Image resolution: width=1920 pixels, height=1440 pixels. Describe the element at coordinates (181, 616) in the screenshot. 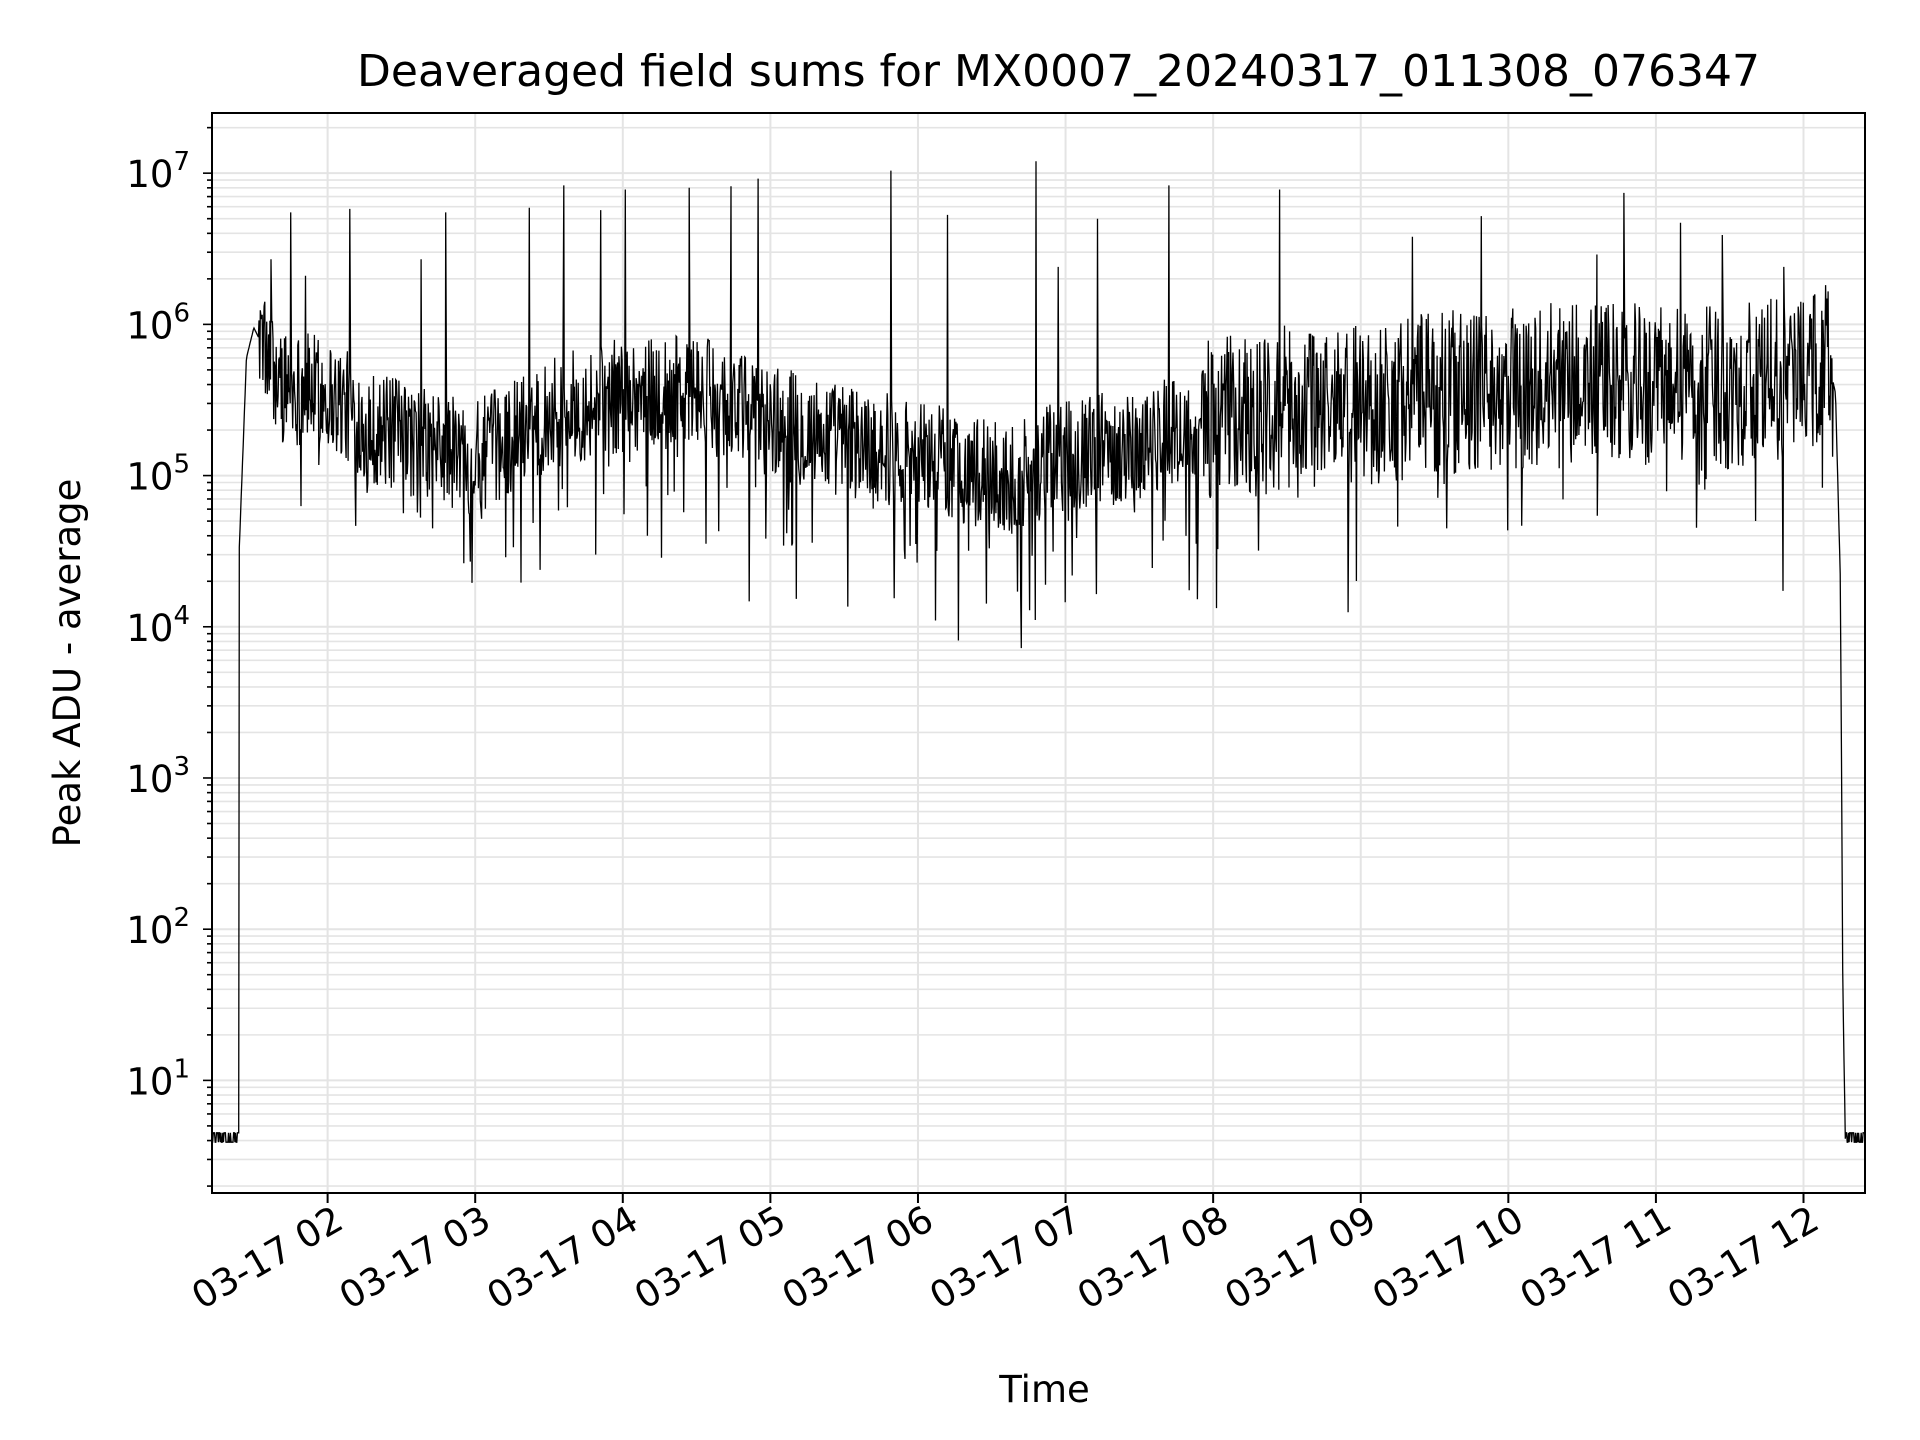

I see `y-tick-label-exponent: 4` at that location.